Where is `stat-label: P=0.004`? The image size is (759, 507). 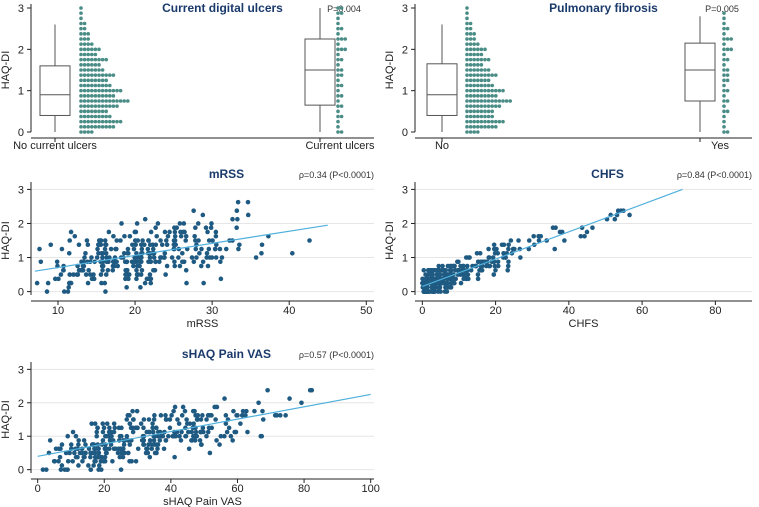 stat-label: P=0.004 is located at coordinates (344, 9).